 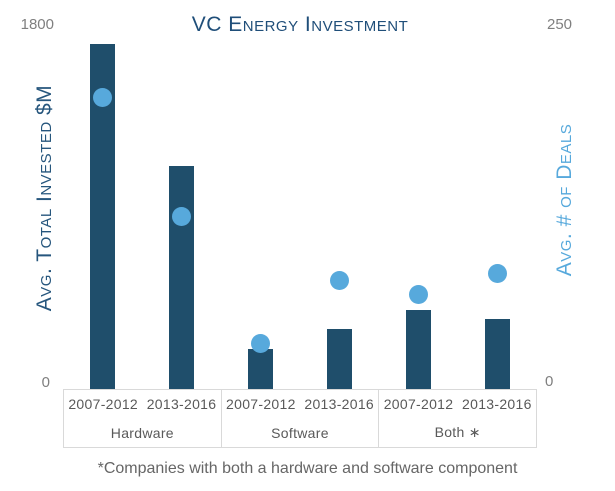 What do you see at coordinates (560, 24) in the screenshot?
I see `right-axis-max-tick: 250` at bounding box center [560, 24].